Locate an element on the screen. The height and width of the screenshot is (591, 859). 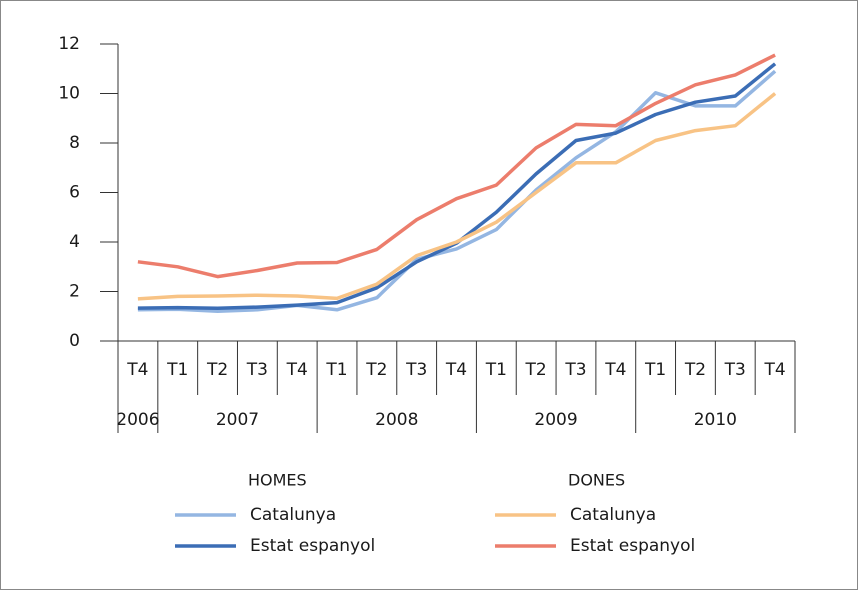
legend-group-title: HOMES is located at coordinates (277, 480).